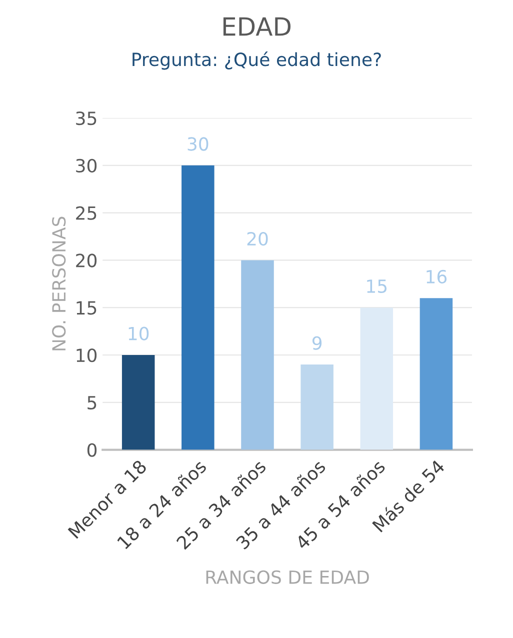 Image resolution: width=513 pixels, height=638 pixels. What do you see at coordinates (86, 308) in the screenshot?
I see `y-tick-label: 15` at bounding box center [86, 308].